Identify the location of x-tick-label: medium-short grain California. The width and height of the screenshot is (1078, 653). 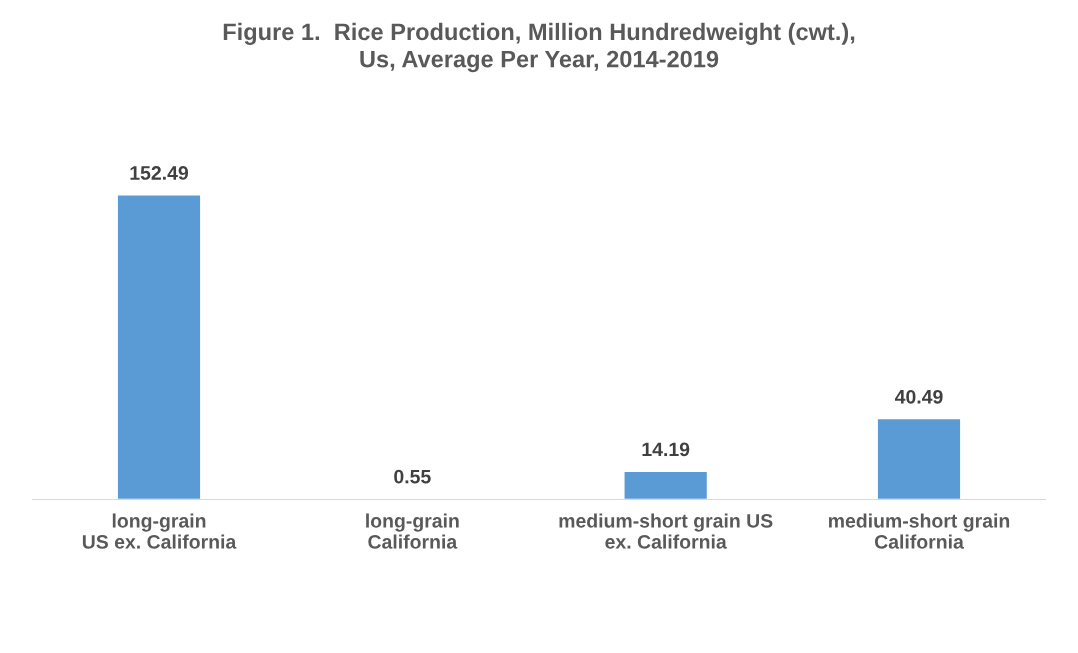
(919, 531).